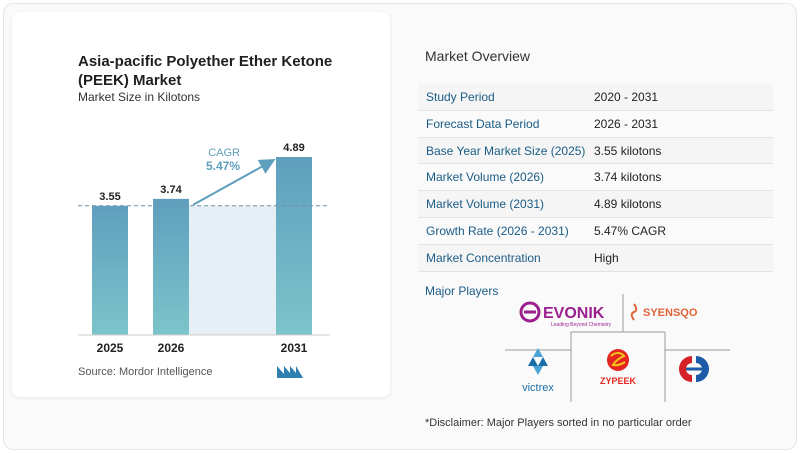 Image resolution: width=800 pixels, height=453 pixels. I want to click on bar-2026, so click(171, 266).